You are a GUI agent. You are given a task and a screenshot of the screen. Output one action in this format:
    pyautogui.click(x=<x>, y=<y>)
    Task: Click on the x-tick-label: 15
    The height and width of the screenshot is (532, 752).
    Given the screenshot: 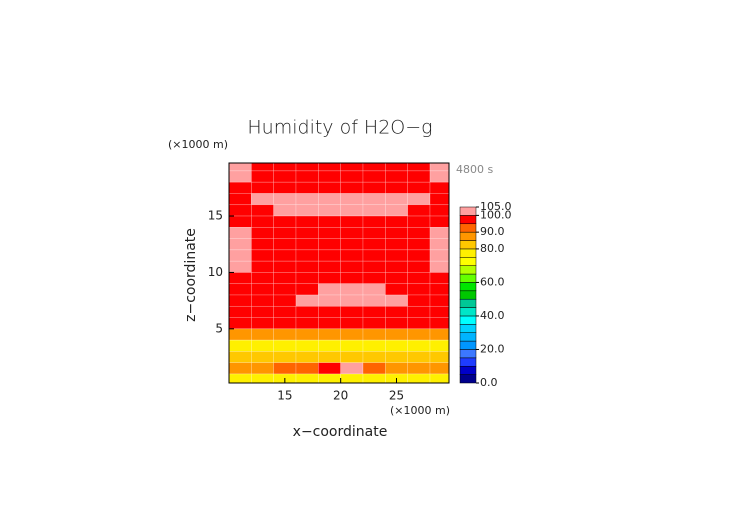 What is the action you would take?
    pyautogui.click(x=284, y=396)
    